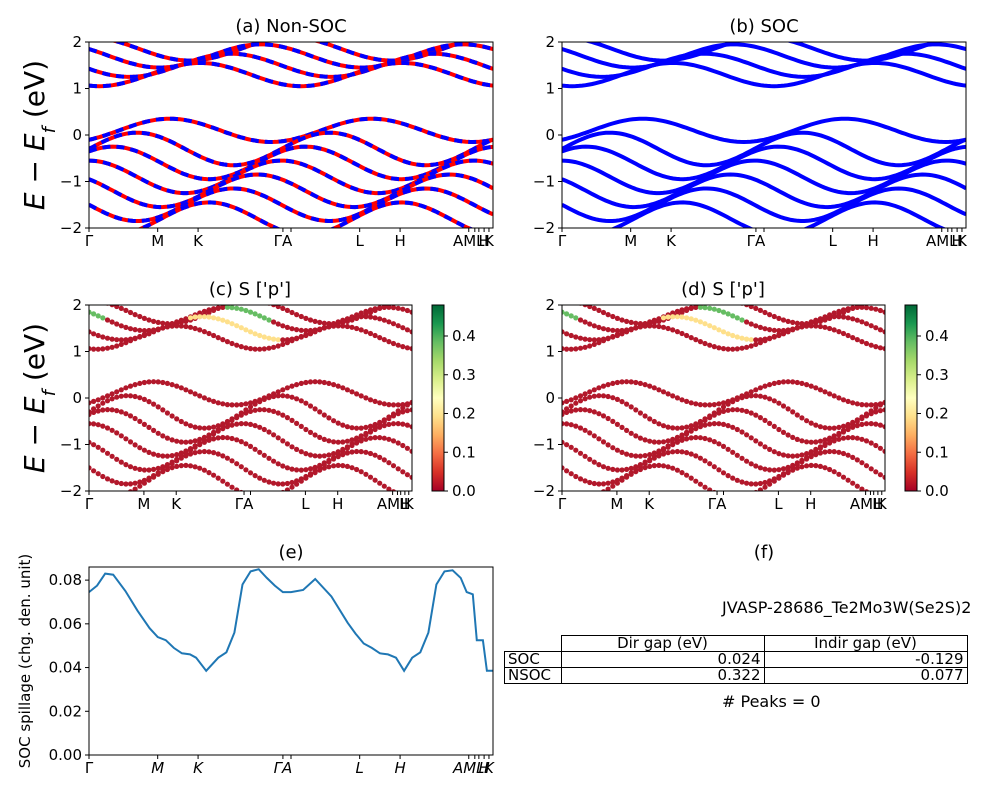 The height and width of the screenshot is (800, 1000). I want to click on panel-c-colorbar-label: 0.4, so click(464, 336).